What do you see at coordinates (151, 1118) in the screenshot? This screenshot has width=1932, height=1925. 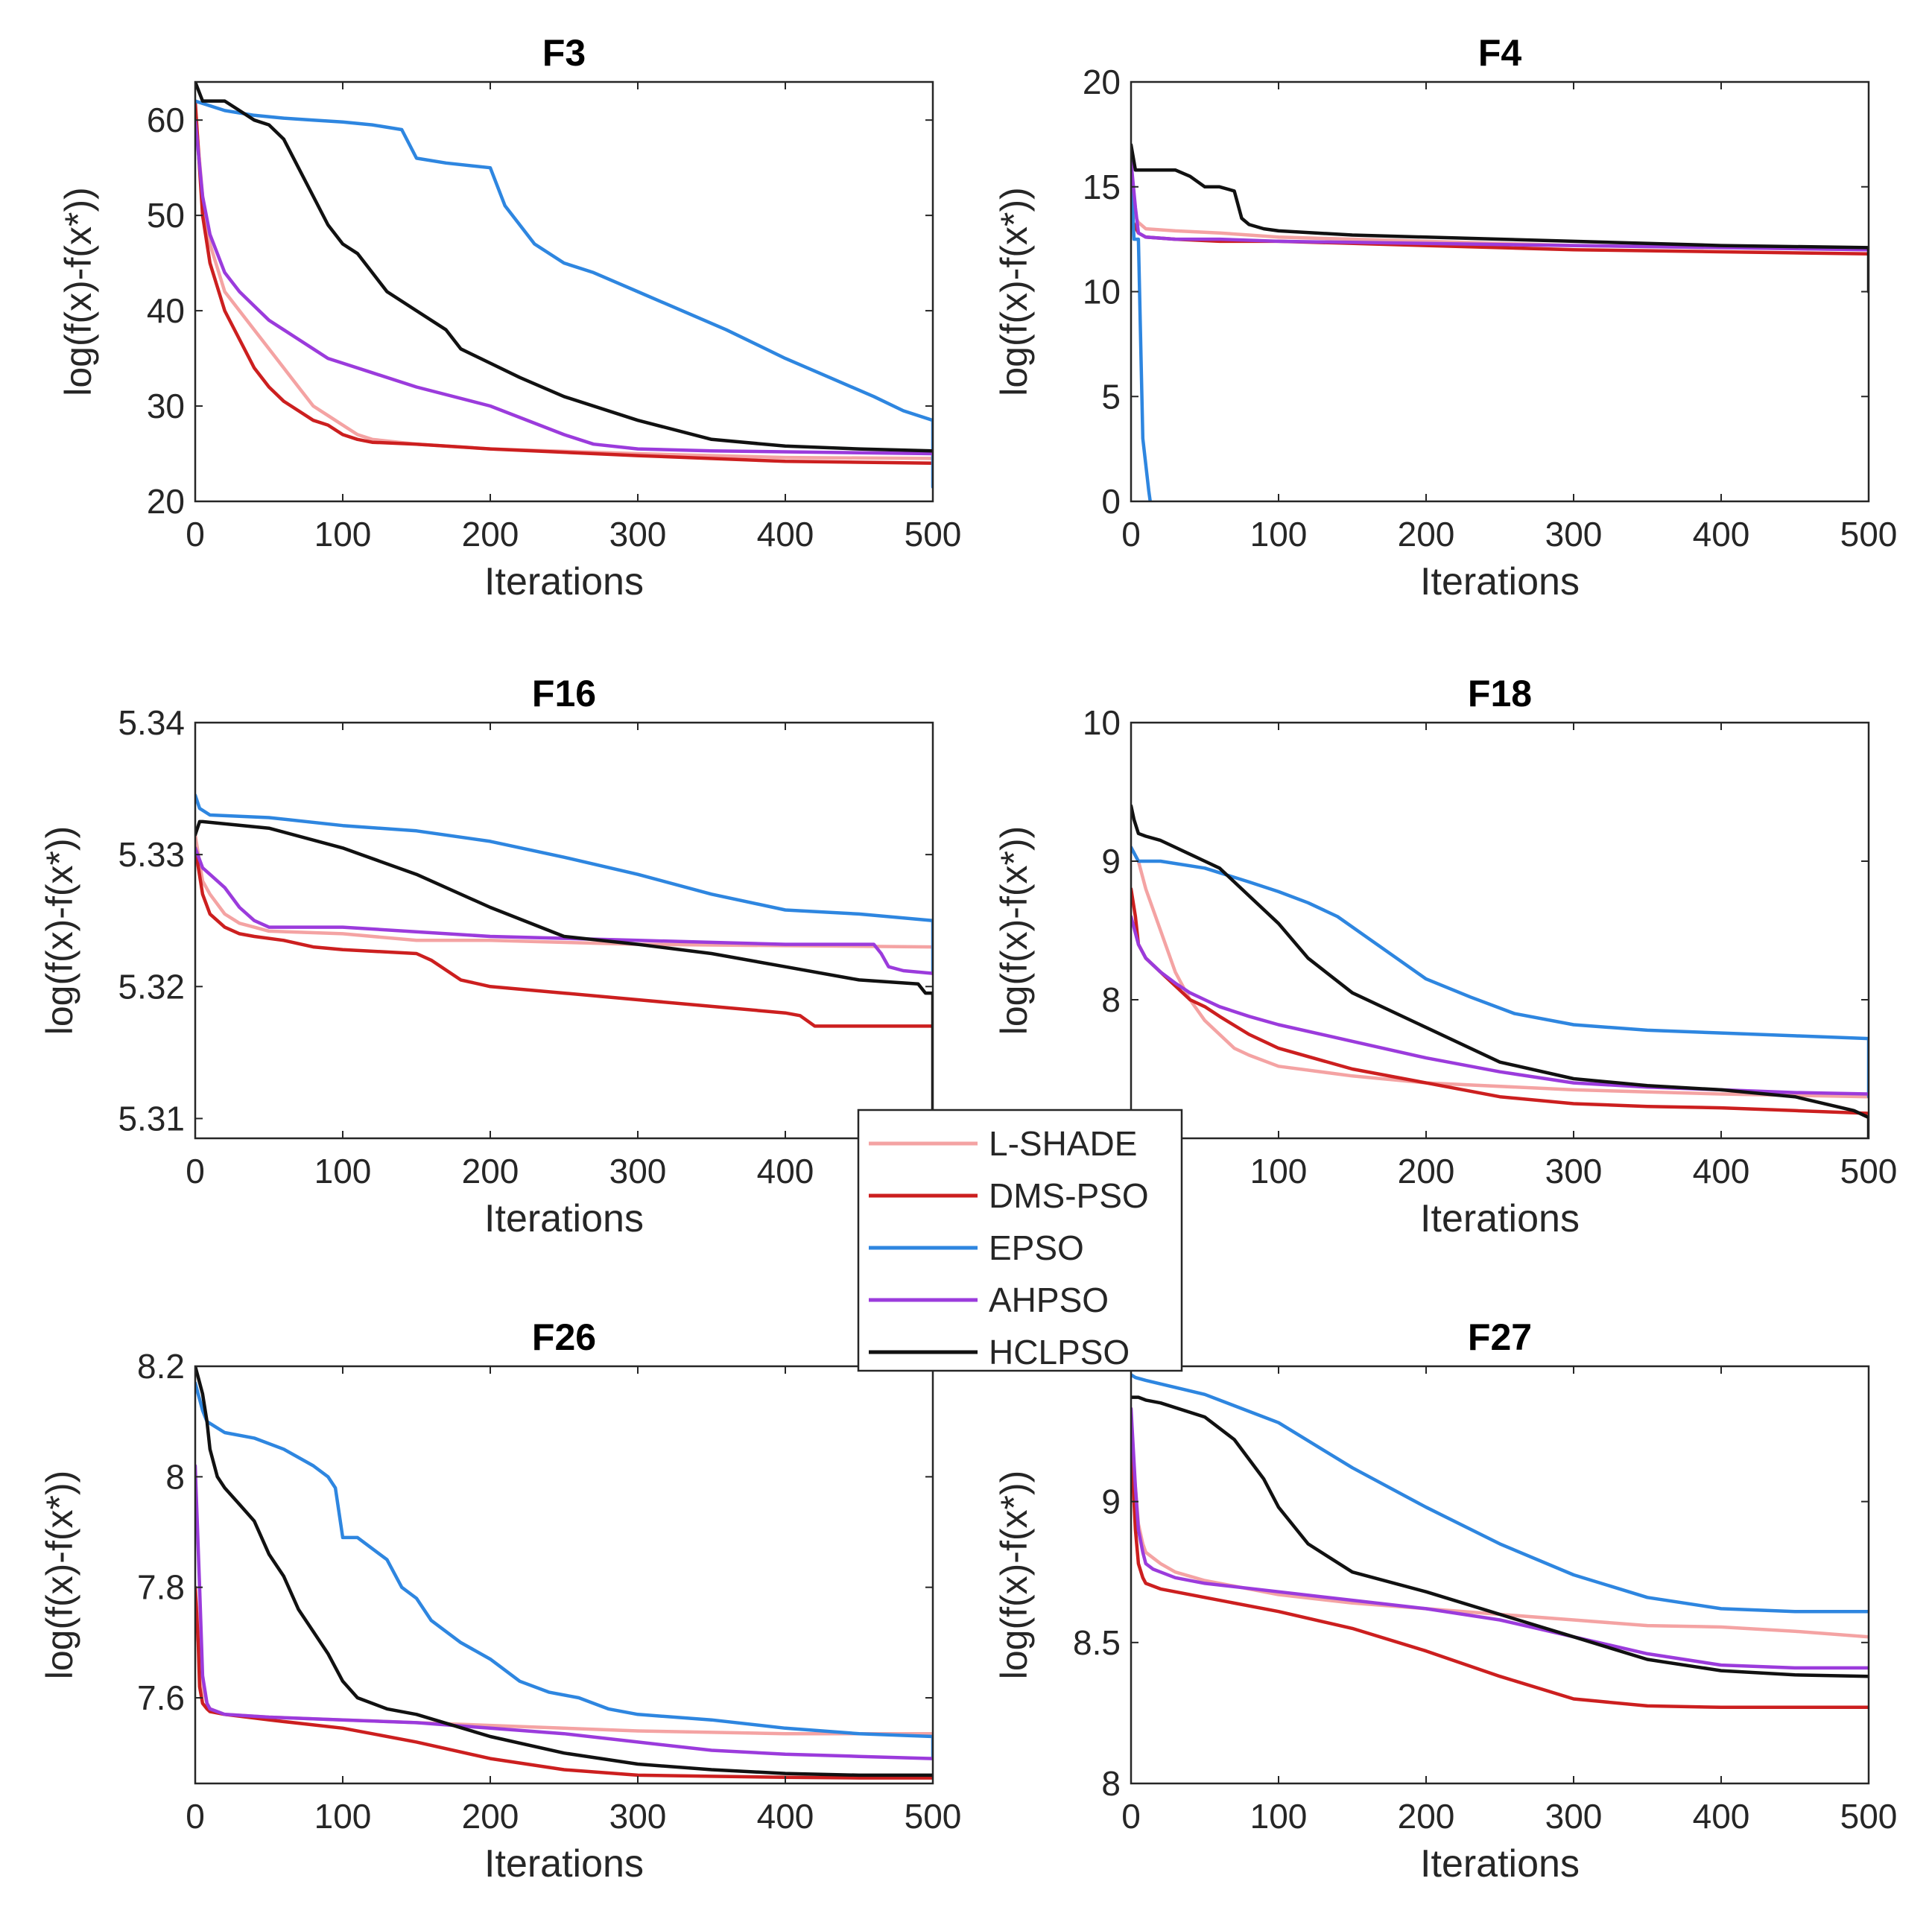 I see `y-tick-label: 5.31` at bounding box center [151, 1118].